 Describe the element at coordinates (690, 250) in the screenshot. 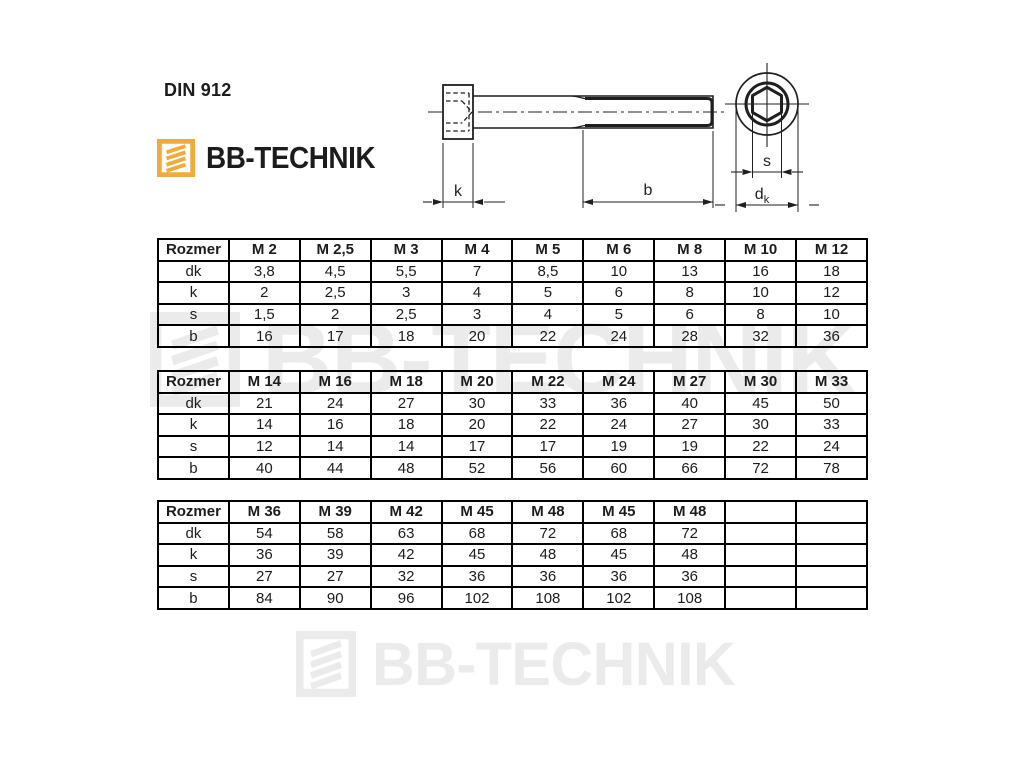

I see `column-header: M 8` at that location.